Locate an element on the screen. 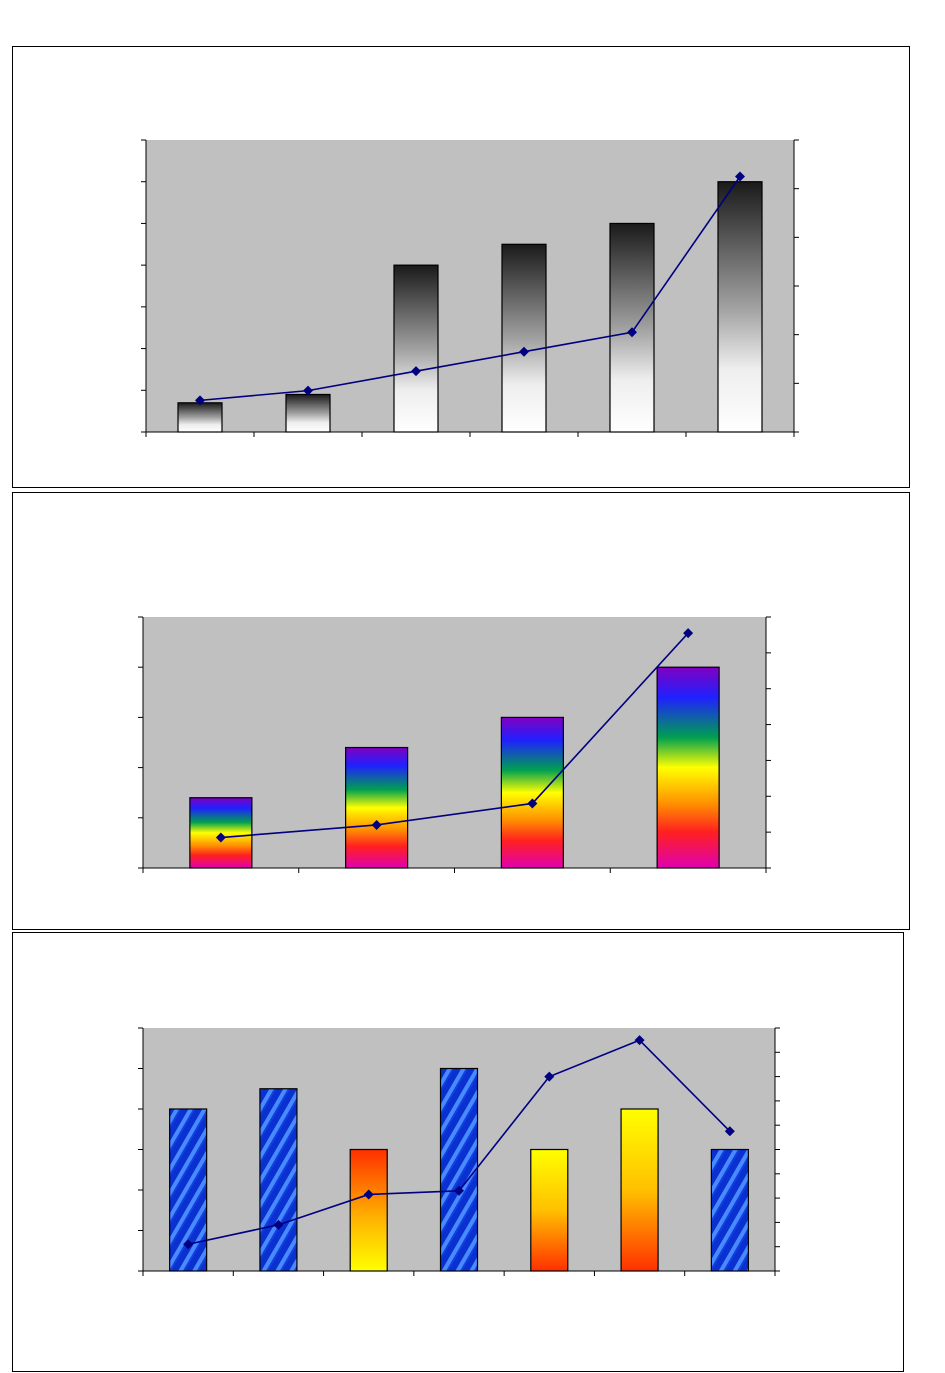 The height and width of the screenshot is (1373, 945). chart-2-svg is located at coordinates (454, 744).